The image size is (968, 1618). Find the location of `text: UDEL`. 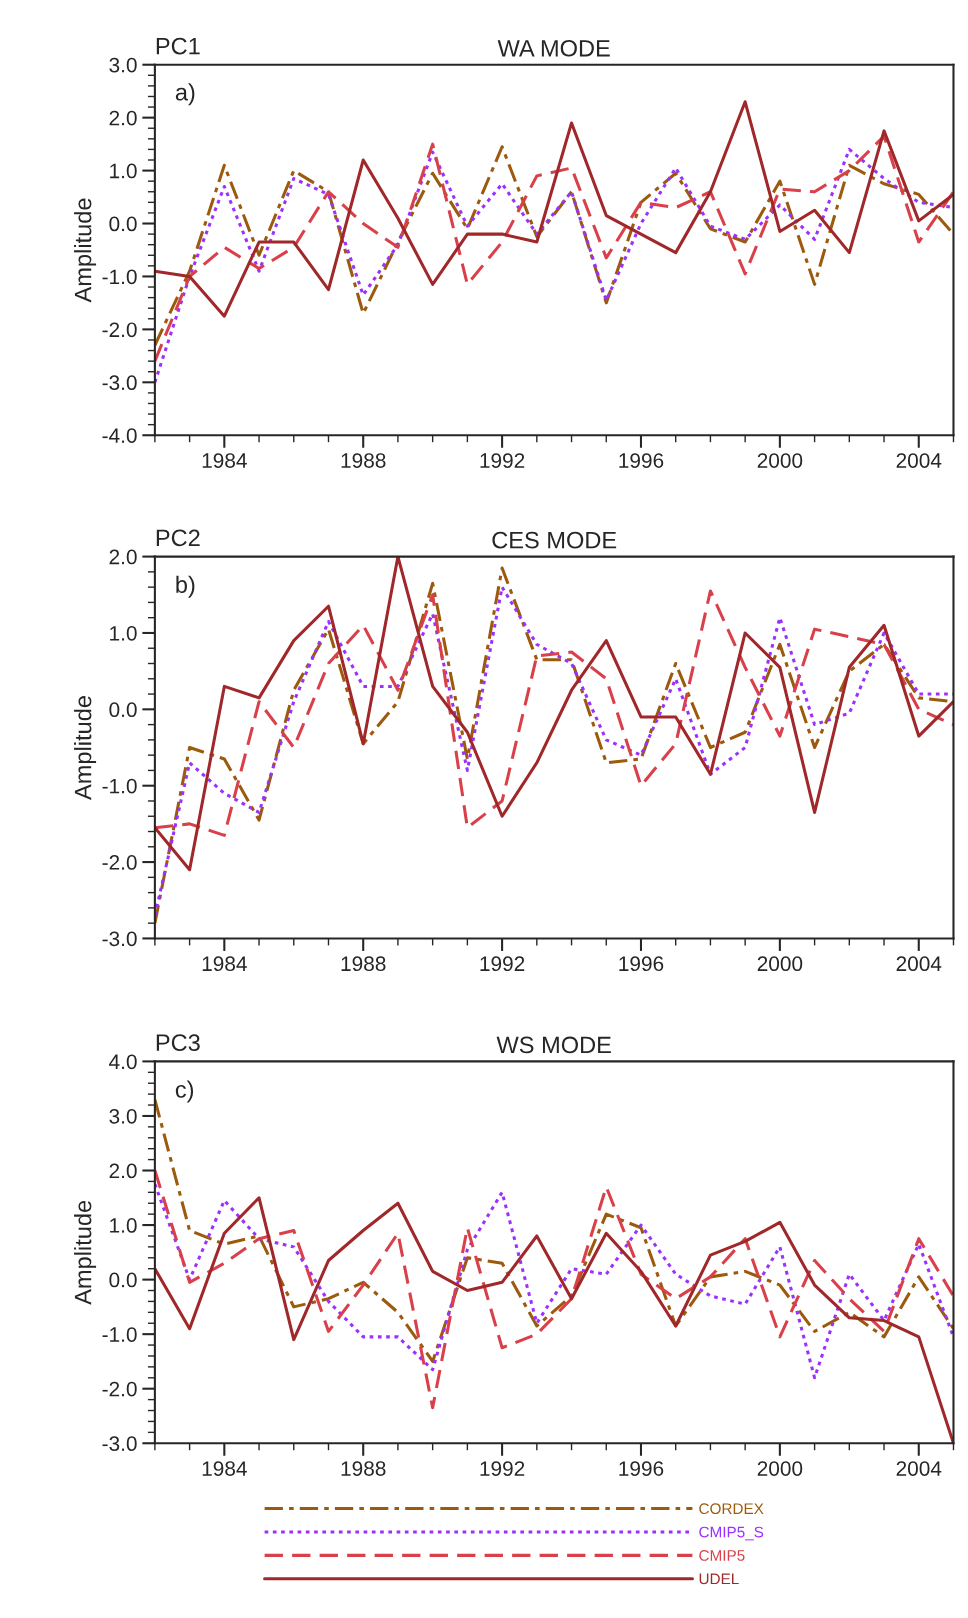

text: UDEL is located at coordinates (719, 1579).